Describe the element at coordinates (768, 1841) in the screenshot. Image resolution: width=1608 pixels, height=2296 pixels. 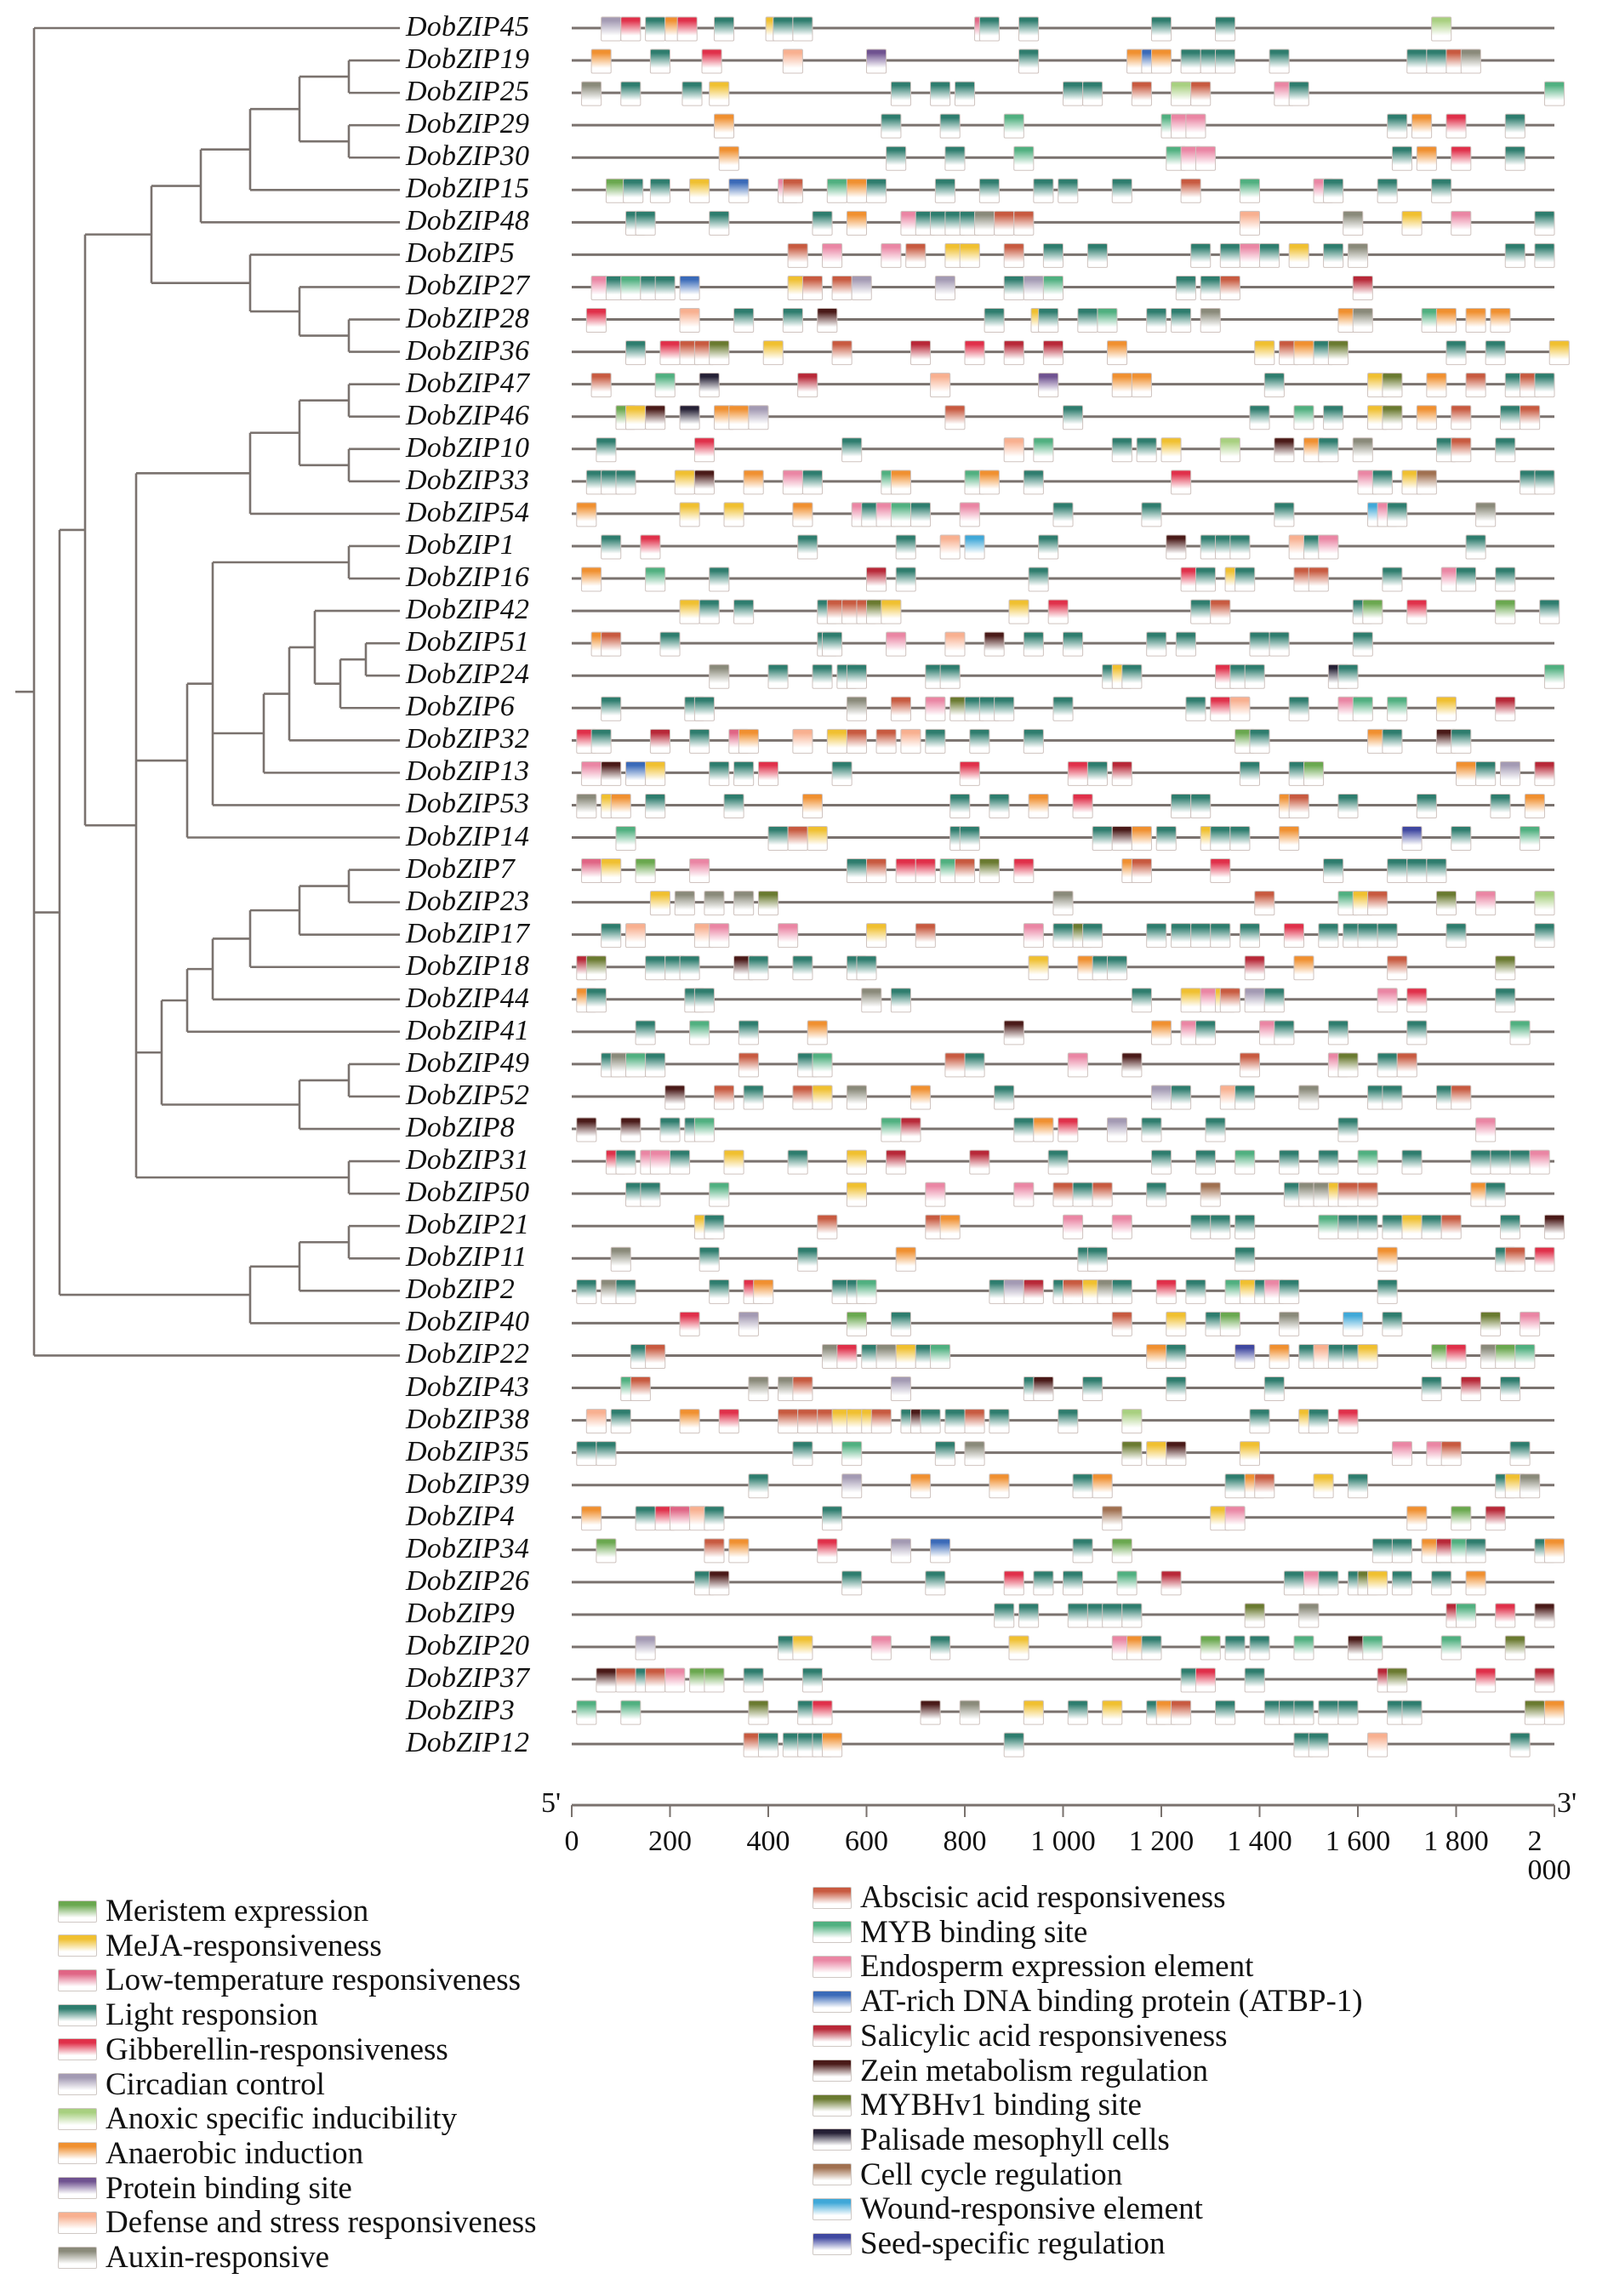
I see `axis-tick-label: 400` at that location.